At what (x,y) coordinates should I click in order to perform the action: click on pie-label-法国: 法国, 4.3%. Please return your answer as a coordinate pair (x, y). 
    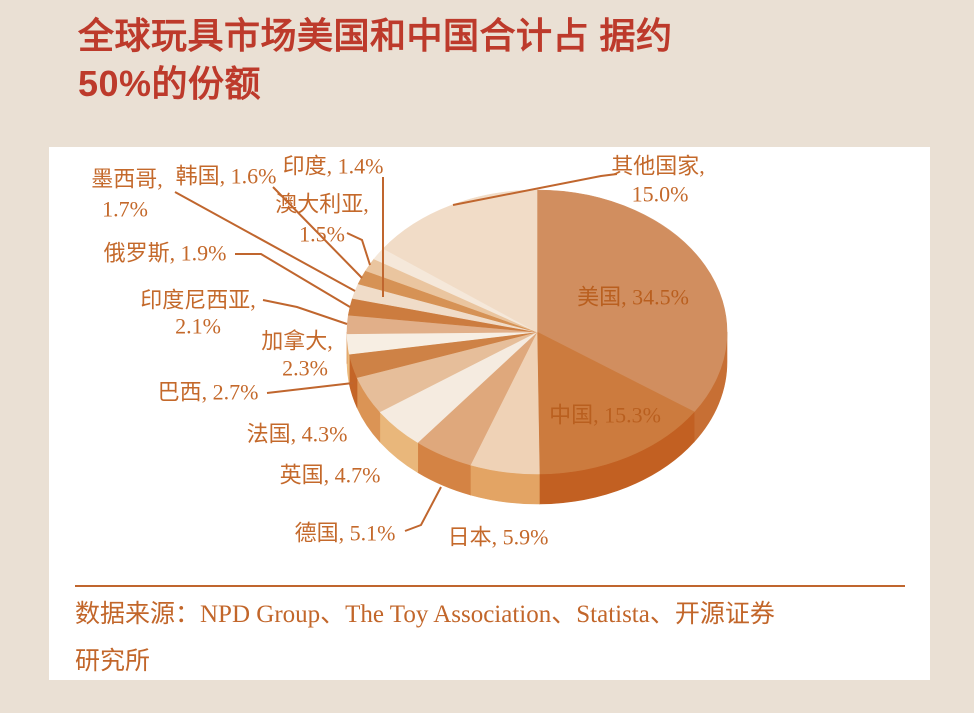
    Looking at the image, I should click on (297, 434).